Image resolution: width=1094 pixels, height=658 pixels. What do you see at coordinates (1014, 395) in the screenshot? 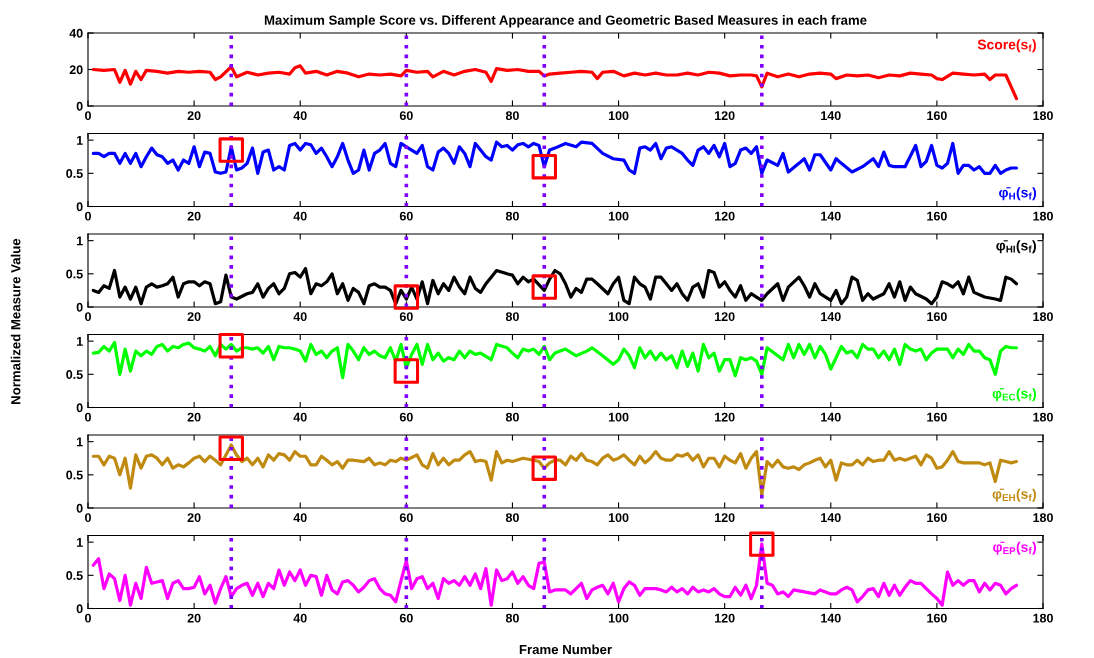
I see `series-label: φ̄$_{EC}$(s$_{f}$)` at bounding box center [1014, 395].